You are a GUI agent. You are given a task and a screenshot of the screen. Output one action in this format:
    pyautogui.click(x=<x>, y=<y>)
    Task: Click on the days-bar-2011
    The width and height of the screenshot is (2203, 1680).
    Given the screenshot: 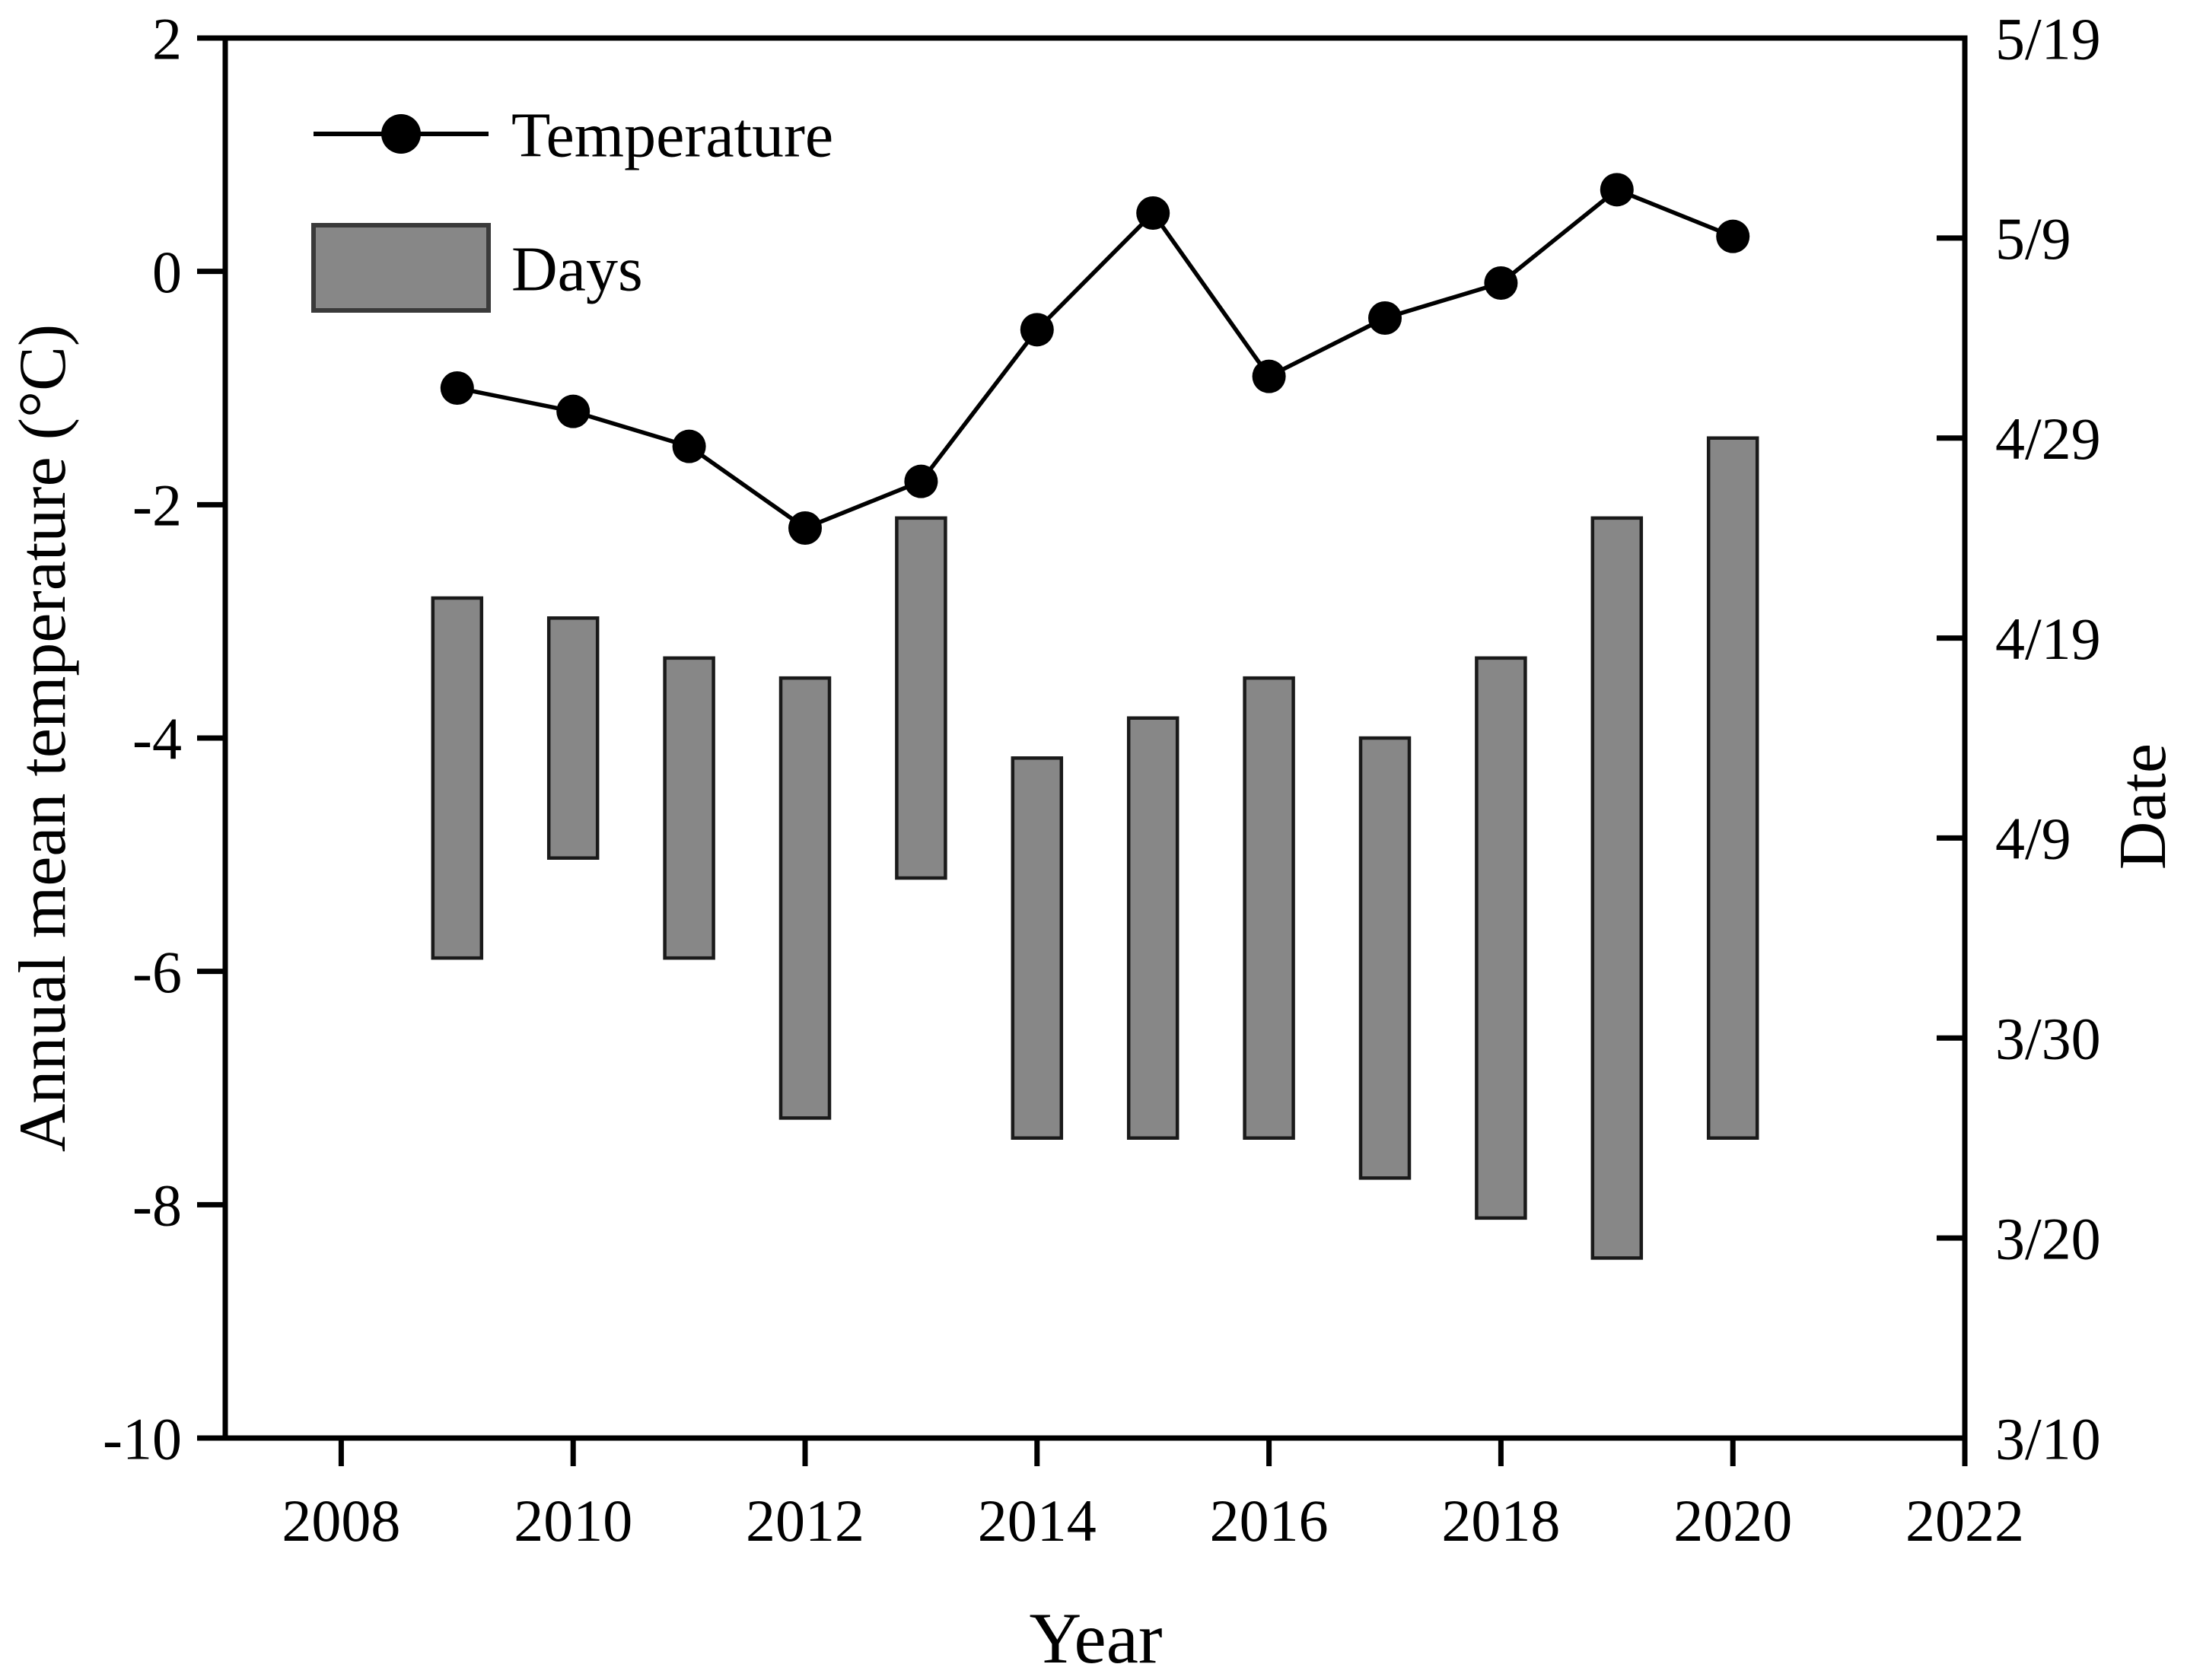 What is the action you would take?
    pyautogui.click(x=689, y=808)
    